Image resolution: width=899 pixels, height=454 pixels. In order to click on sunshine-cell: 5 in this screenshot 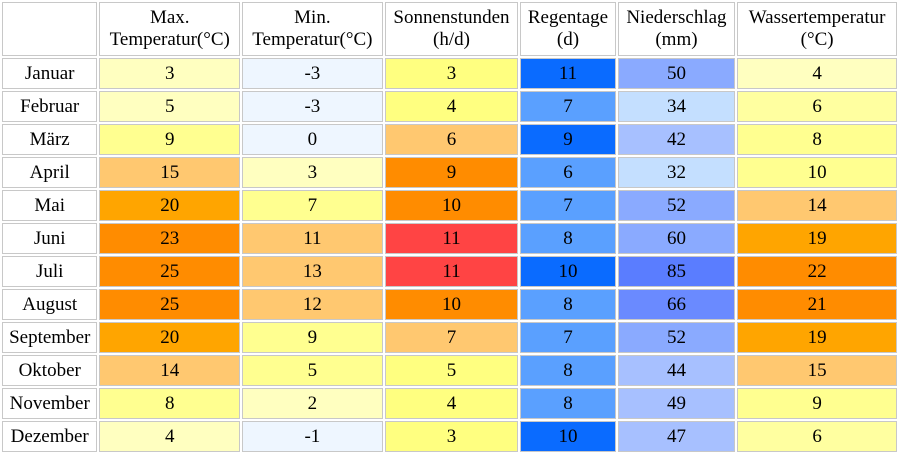, I will do `click(451, 370)`.